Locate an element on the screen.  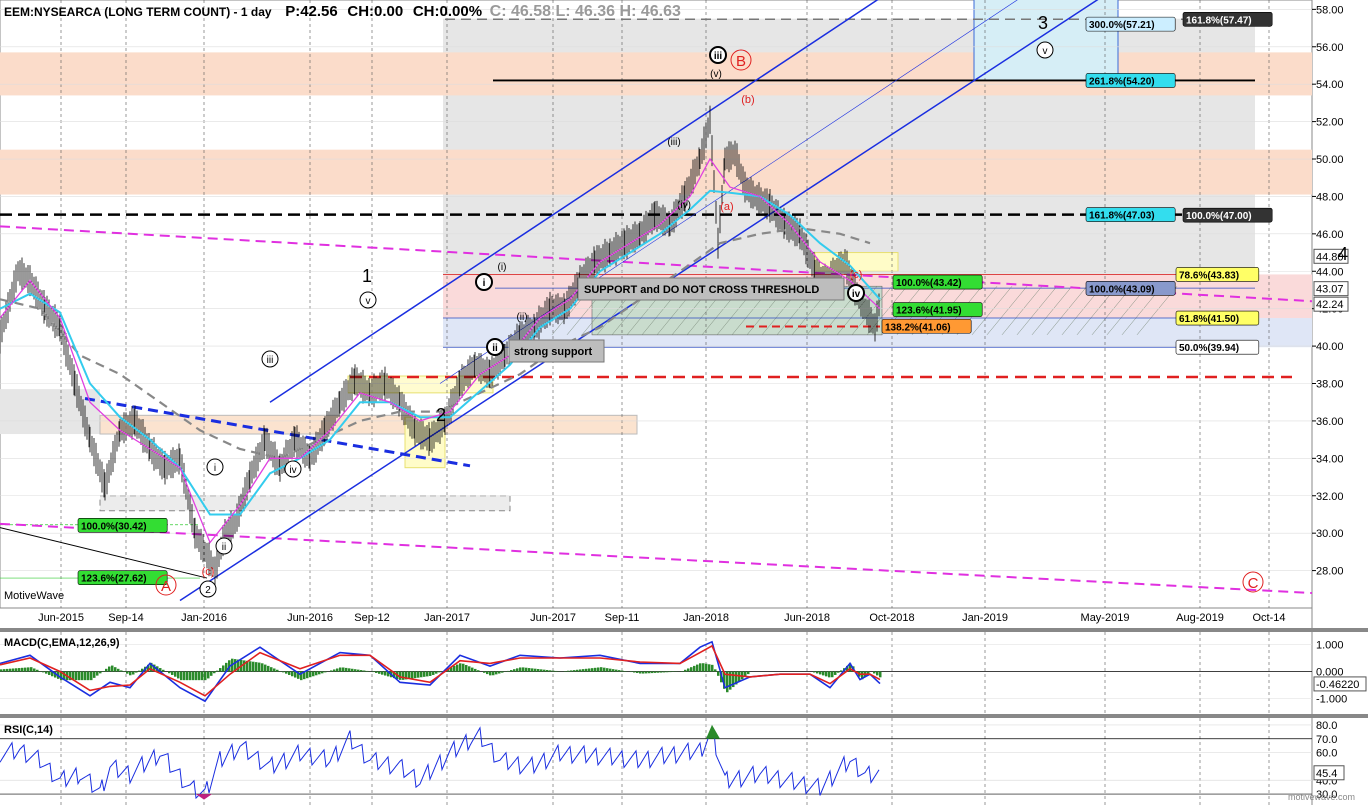
price-tag-text: 43.07 is located at coordinates (1330, 290).